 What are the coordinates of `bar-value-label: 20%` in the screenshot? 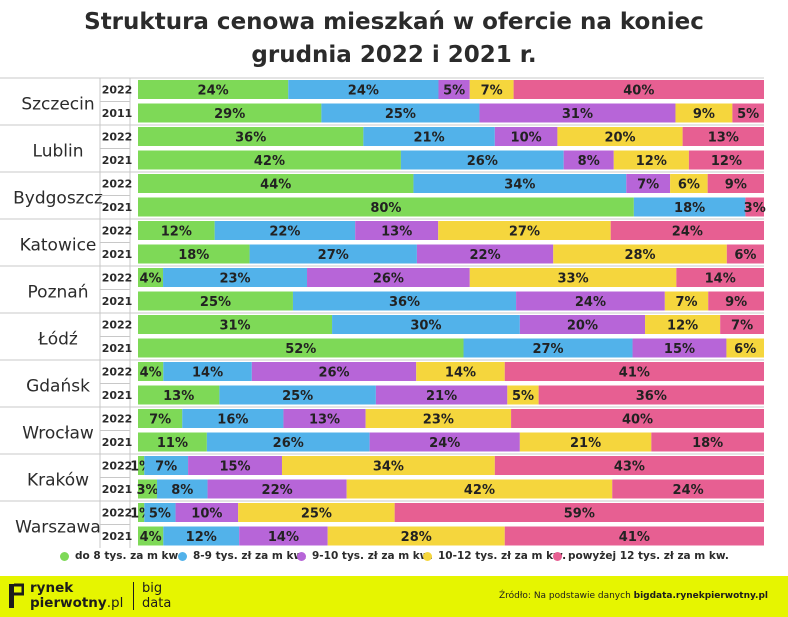 It's located at (619, 138).